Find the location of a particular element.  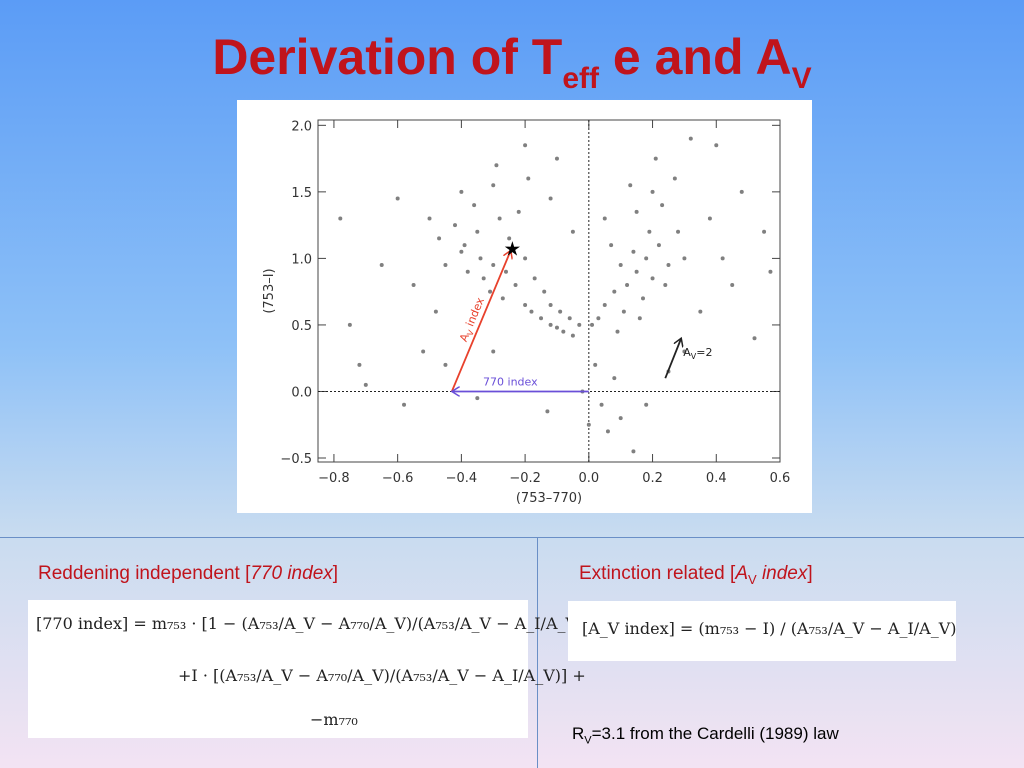

caption-italic: 770 index is located at coordinates (291, 573).